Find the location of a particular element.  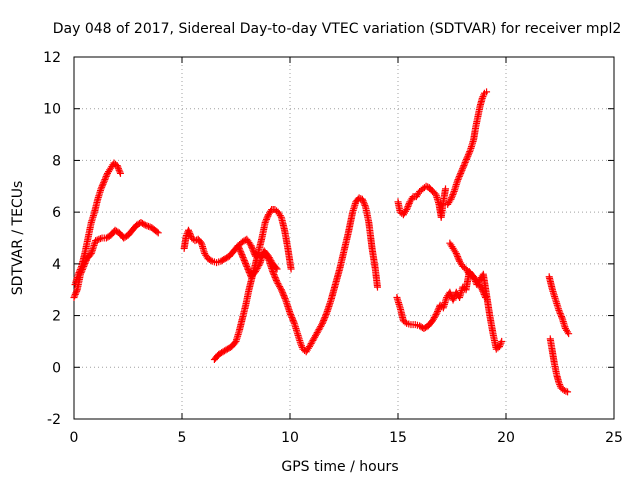

series-seg11 is located at coordinates (559, 365).